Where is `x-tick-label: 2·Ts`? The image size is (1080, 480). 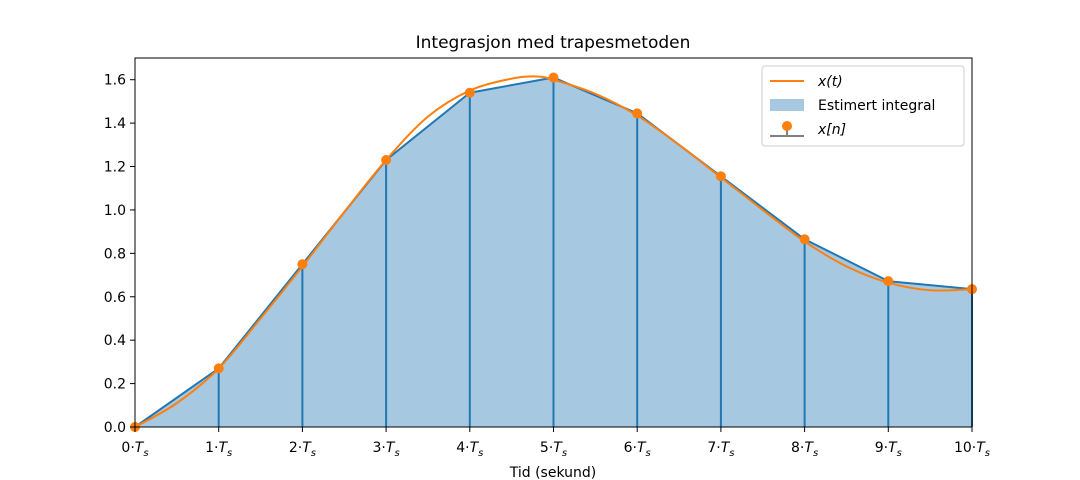 x-tick-label: 2·Ts is located at coordinates (302, 449).